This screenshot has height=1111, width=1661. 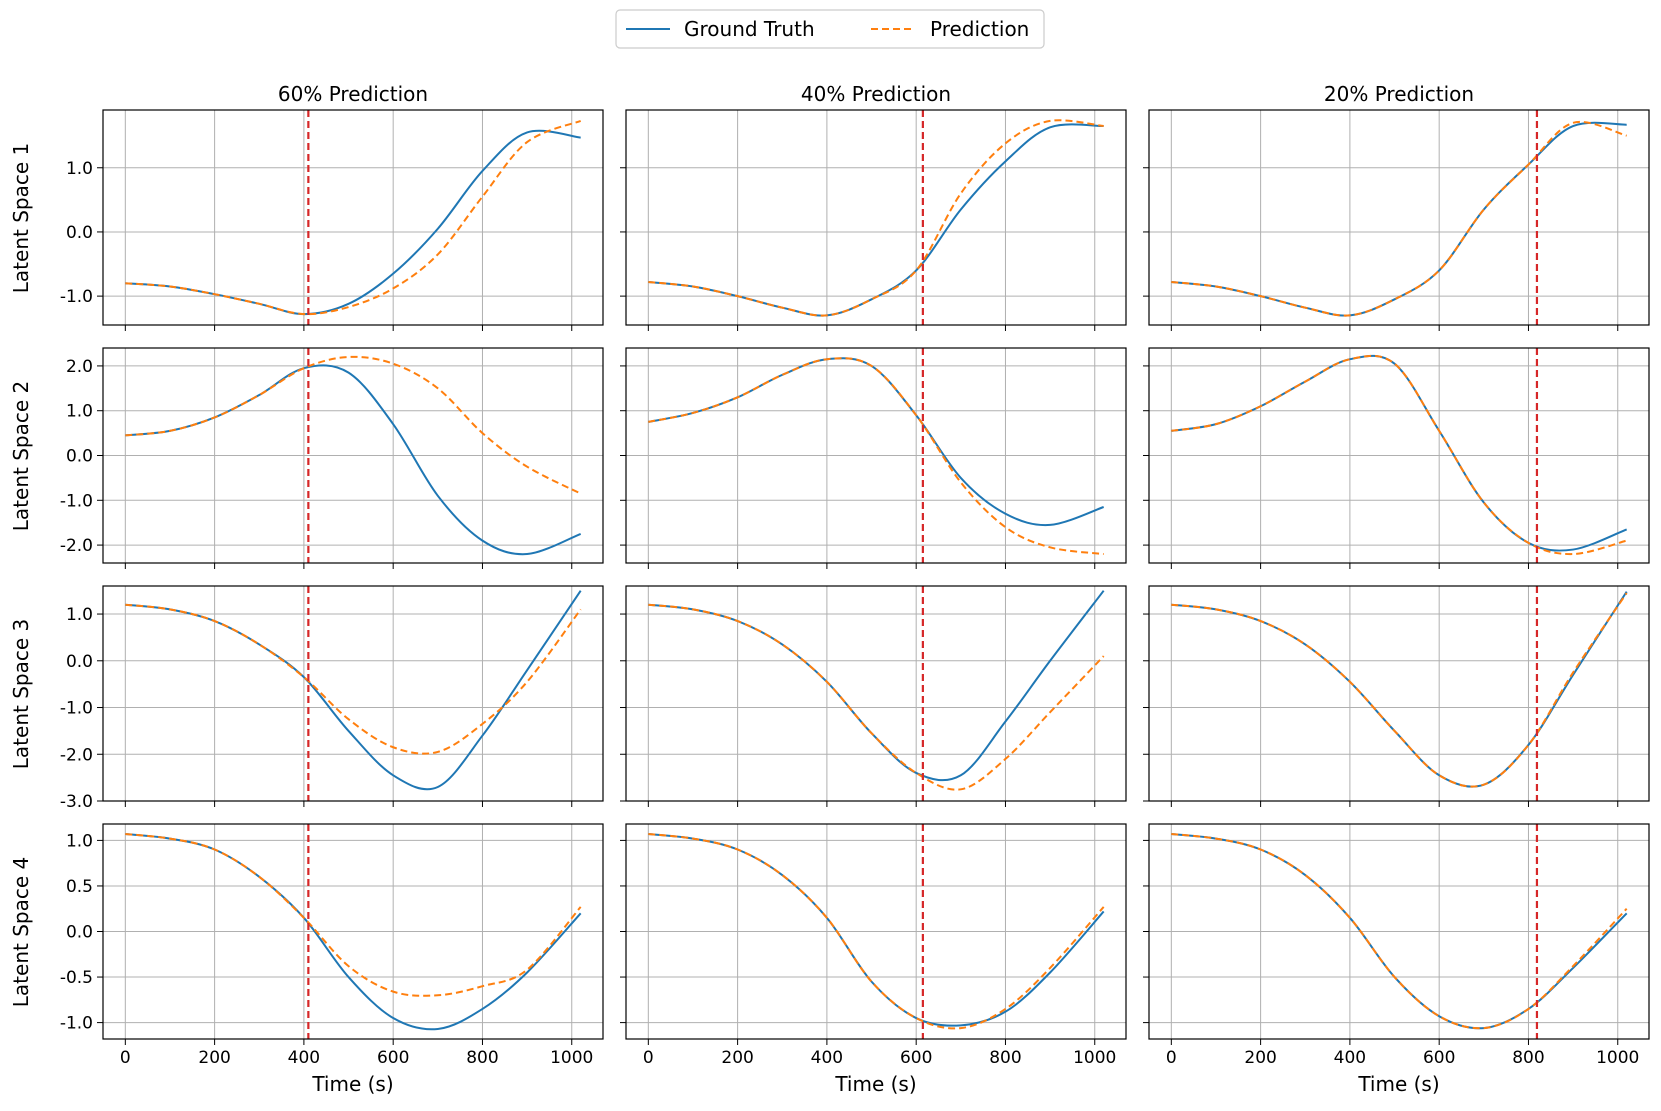 I want to click on series-prediction-r2-c2, so click(x=876, y=456).